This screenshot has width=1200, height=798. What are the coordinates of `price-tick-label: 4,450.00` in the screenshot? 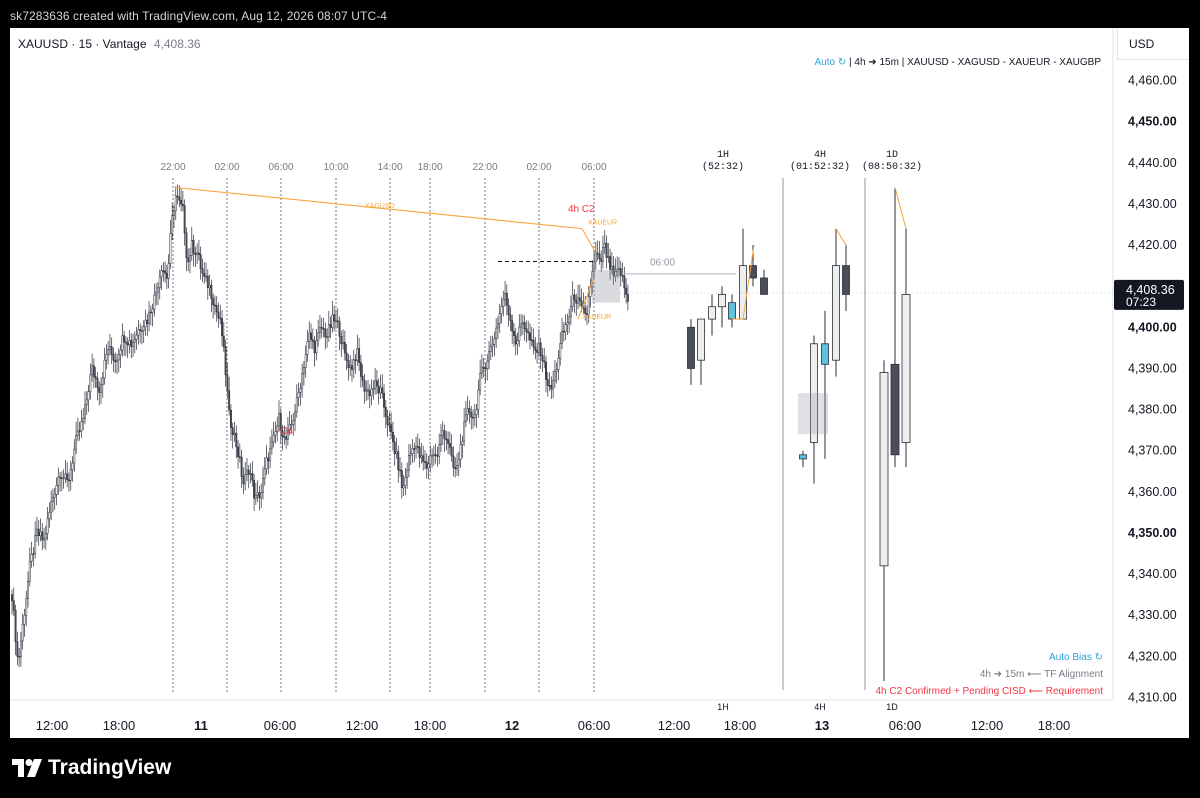 It's located at (1152, 122).